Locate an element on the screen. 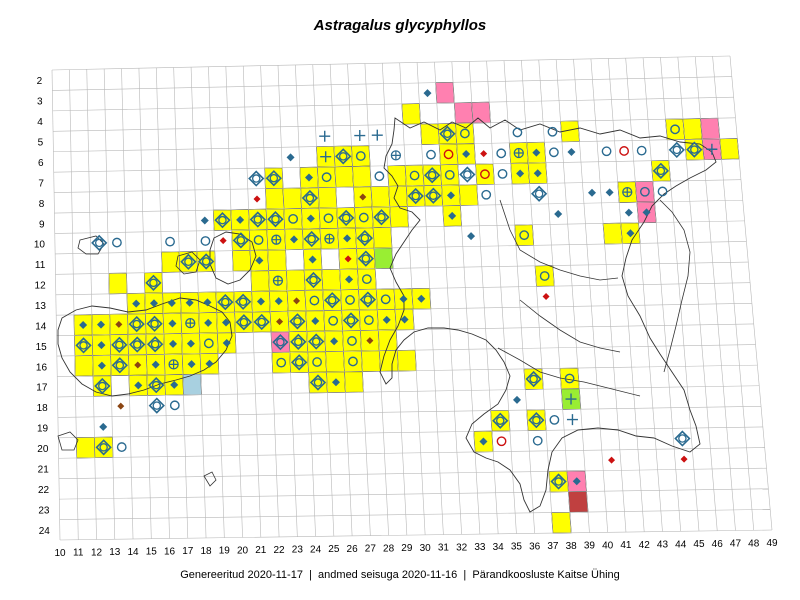 The image size is (800, 600). marker-diamond-brown is located at coordinates (363, 197).